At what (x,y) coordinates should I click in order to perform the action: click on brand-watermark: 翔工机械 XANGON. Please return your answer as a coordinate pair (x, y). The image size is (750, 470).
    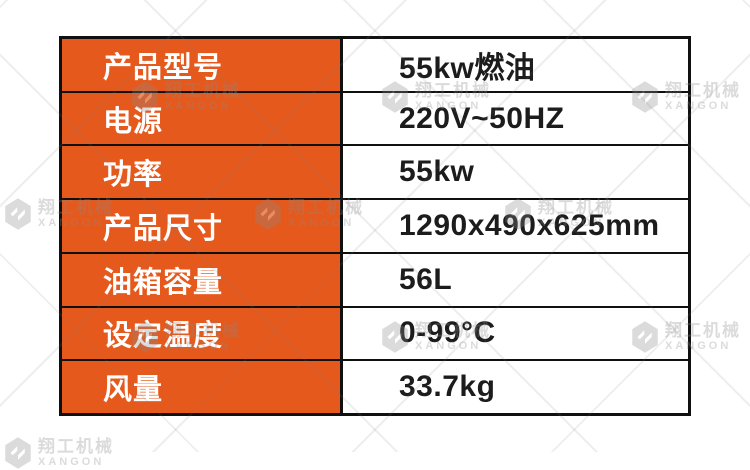
    Looking at the image, I should click on (58, 453).